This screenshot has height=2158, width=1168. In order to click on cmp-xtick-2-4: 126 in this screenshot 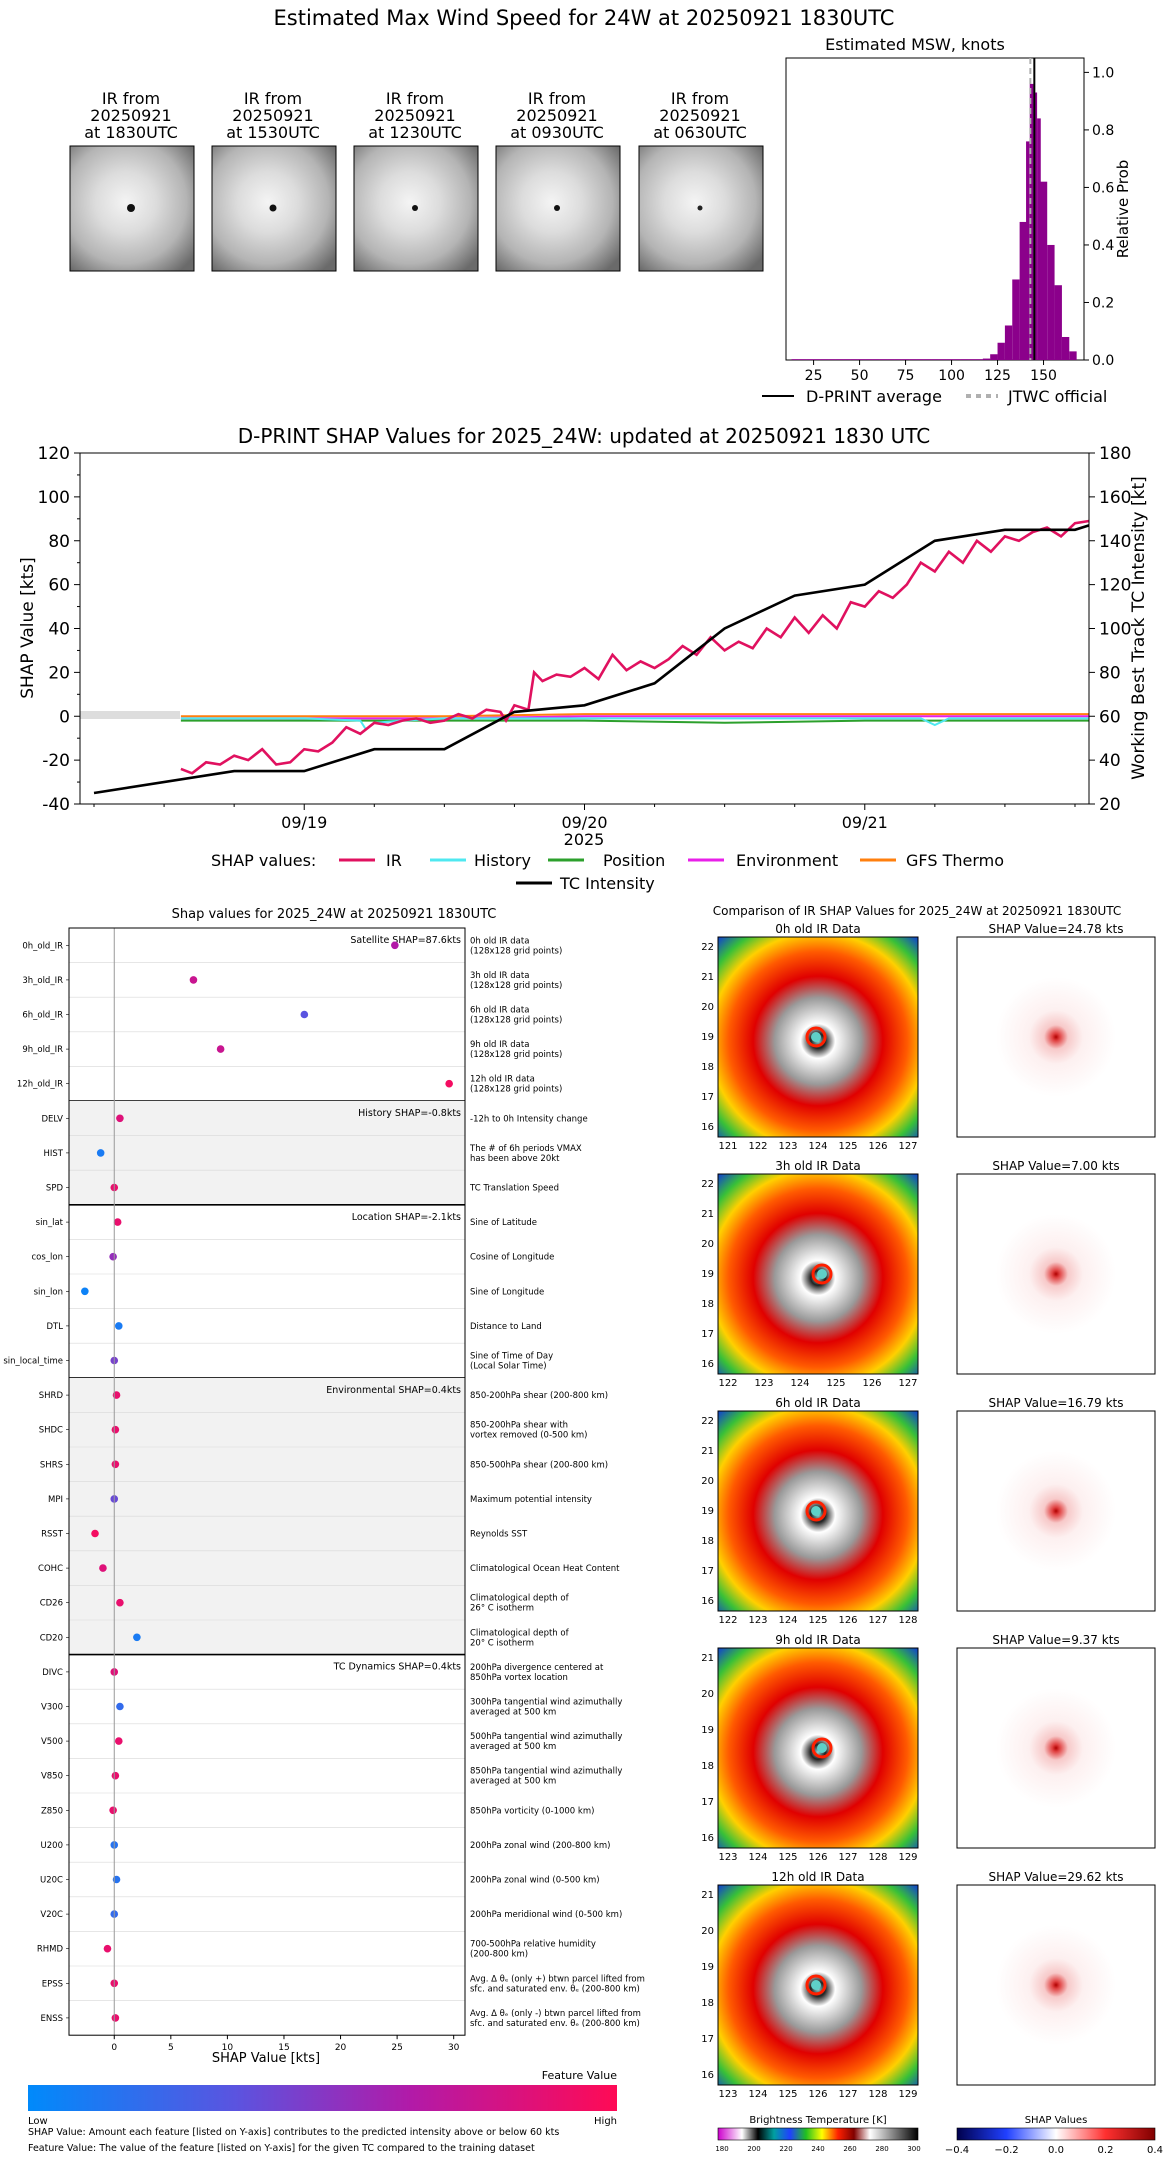, I will do `click(847, 1620)`.